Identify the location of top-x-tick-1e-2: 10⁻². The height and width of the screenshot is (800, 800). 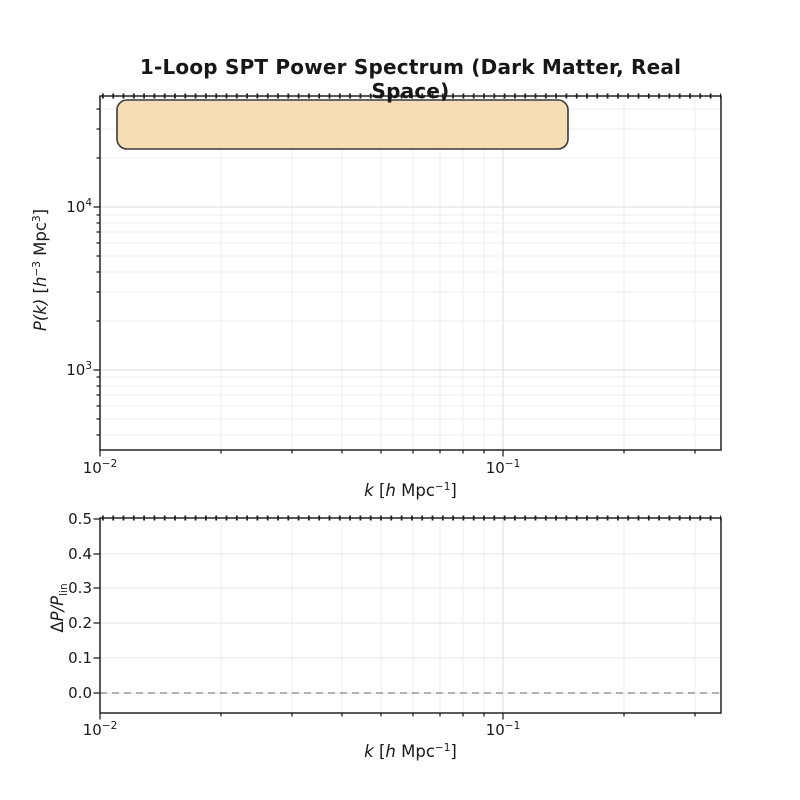
(100, 467).